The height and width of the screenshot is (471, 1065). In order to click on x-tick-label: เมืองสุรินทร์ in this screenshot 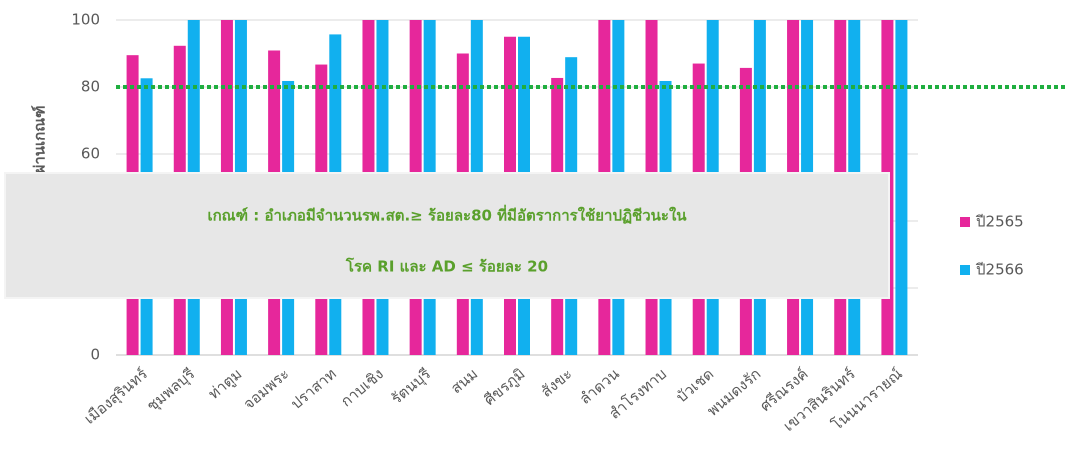, I will do `click(116, 397)`.